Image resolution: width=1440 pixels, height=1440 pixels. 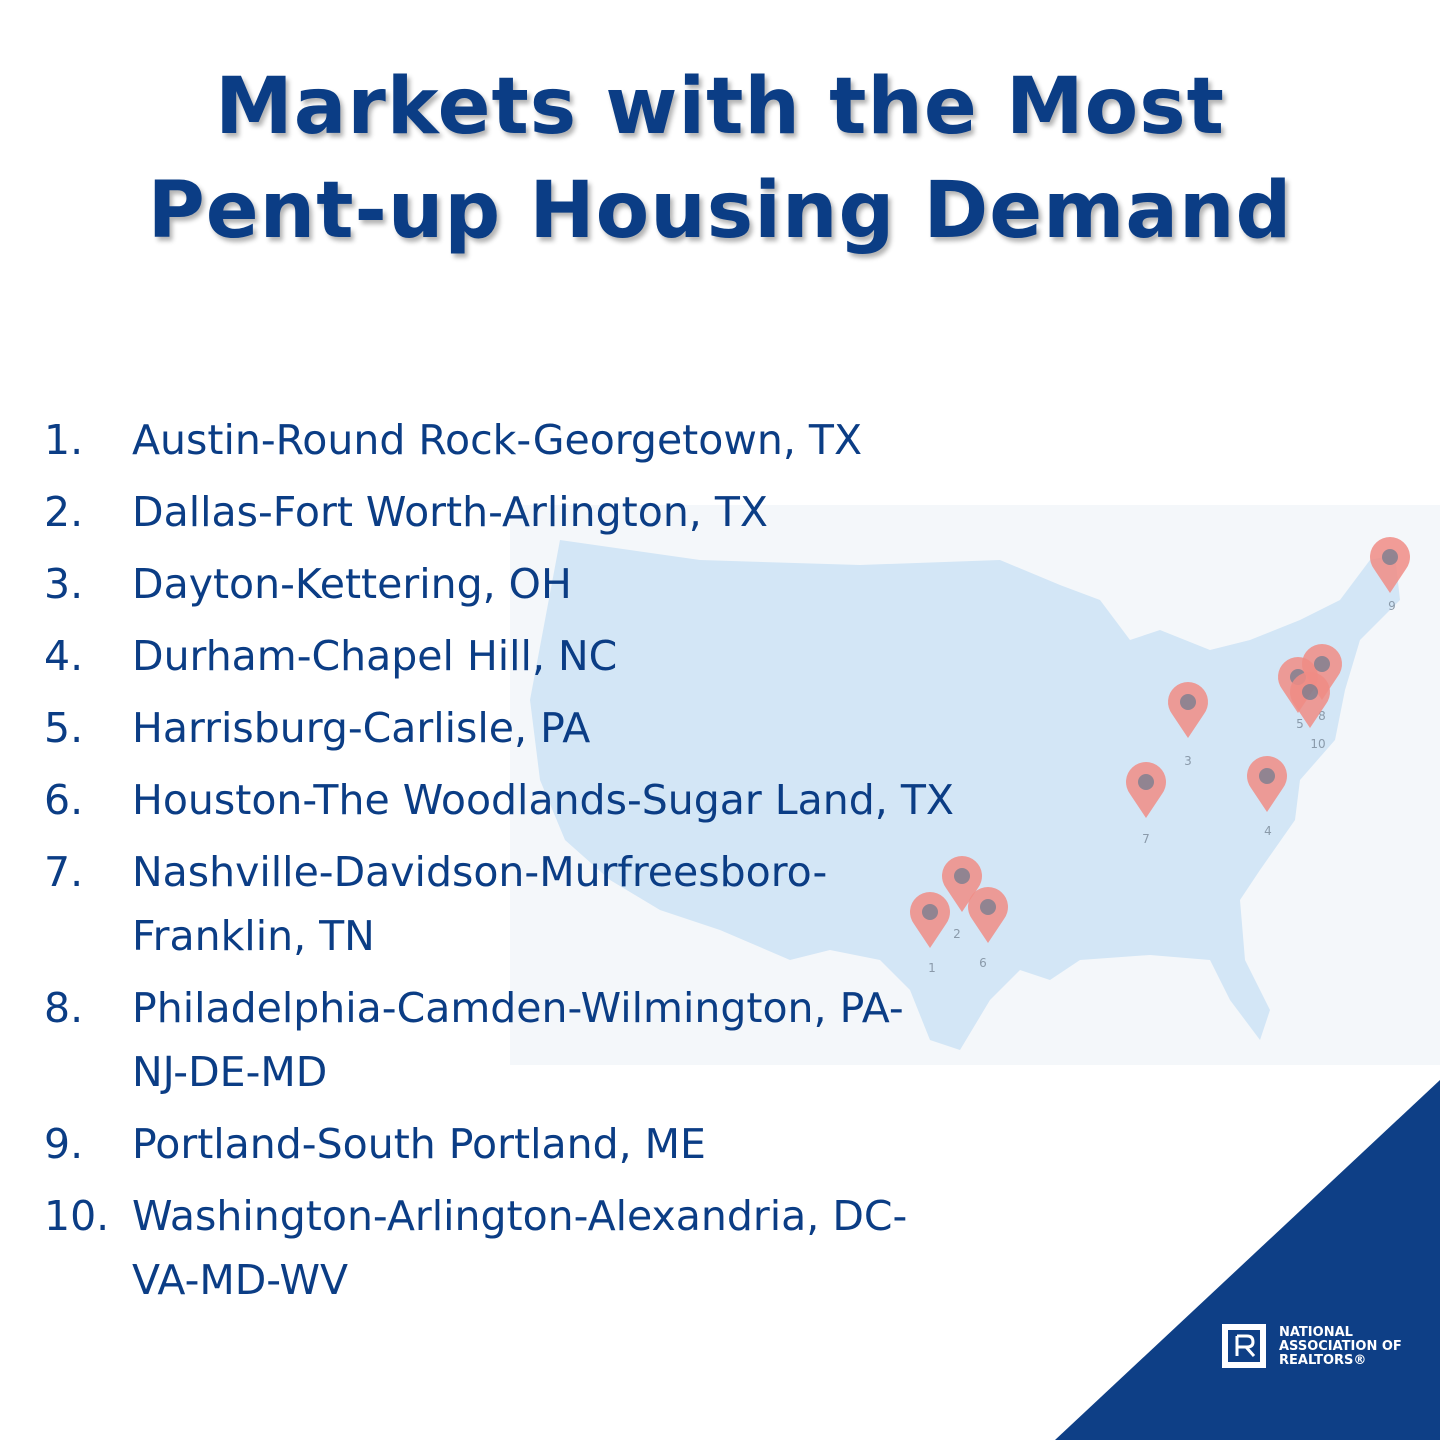 I want to click on item-name: Dallas-Fort Worth-Arlington, TX, so click(x=450, y=512).